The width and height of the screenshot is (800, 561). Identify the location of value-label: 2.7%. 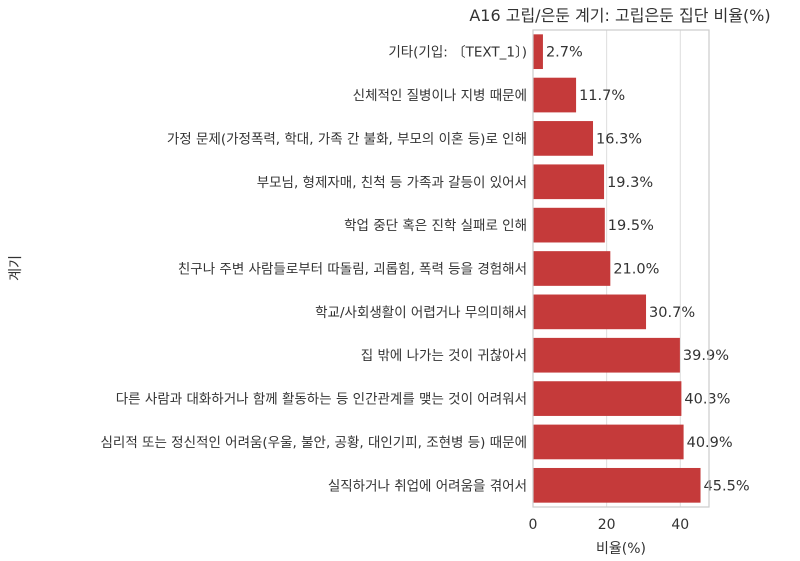
(564, 53).